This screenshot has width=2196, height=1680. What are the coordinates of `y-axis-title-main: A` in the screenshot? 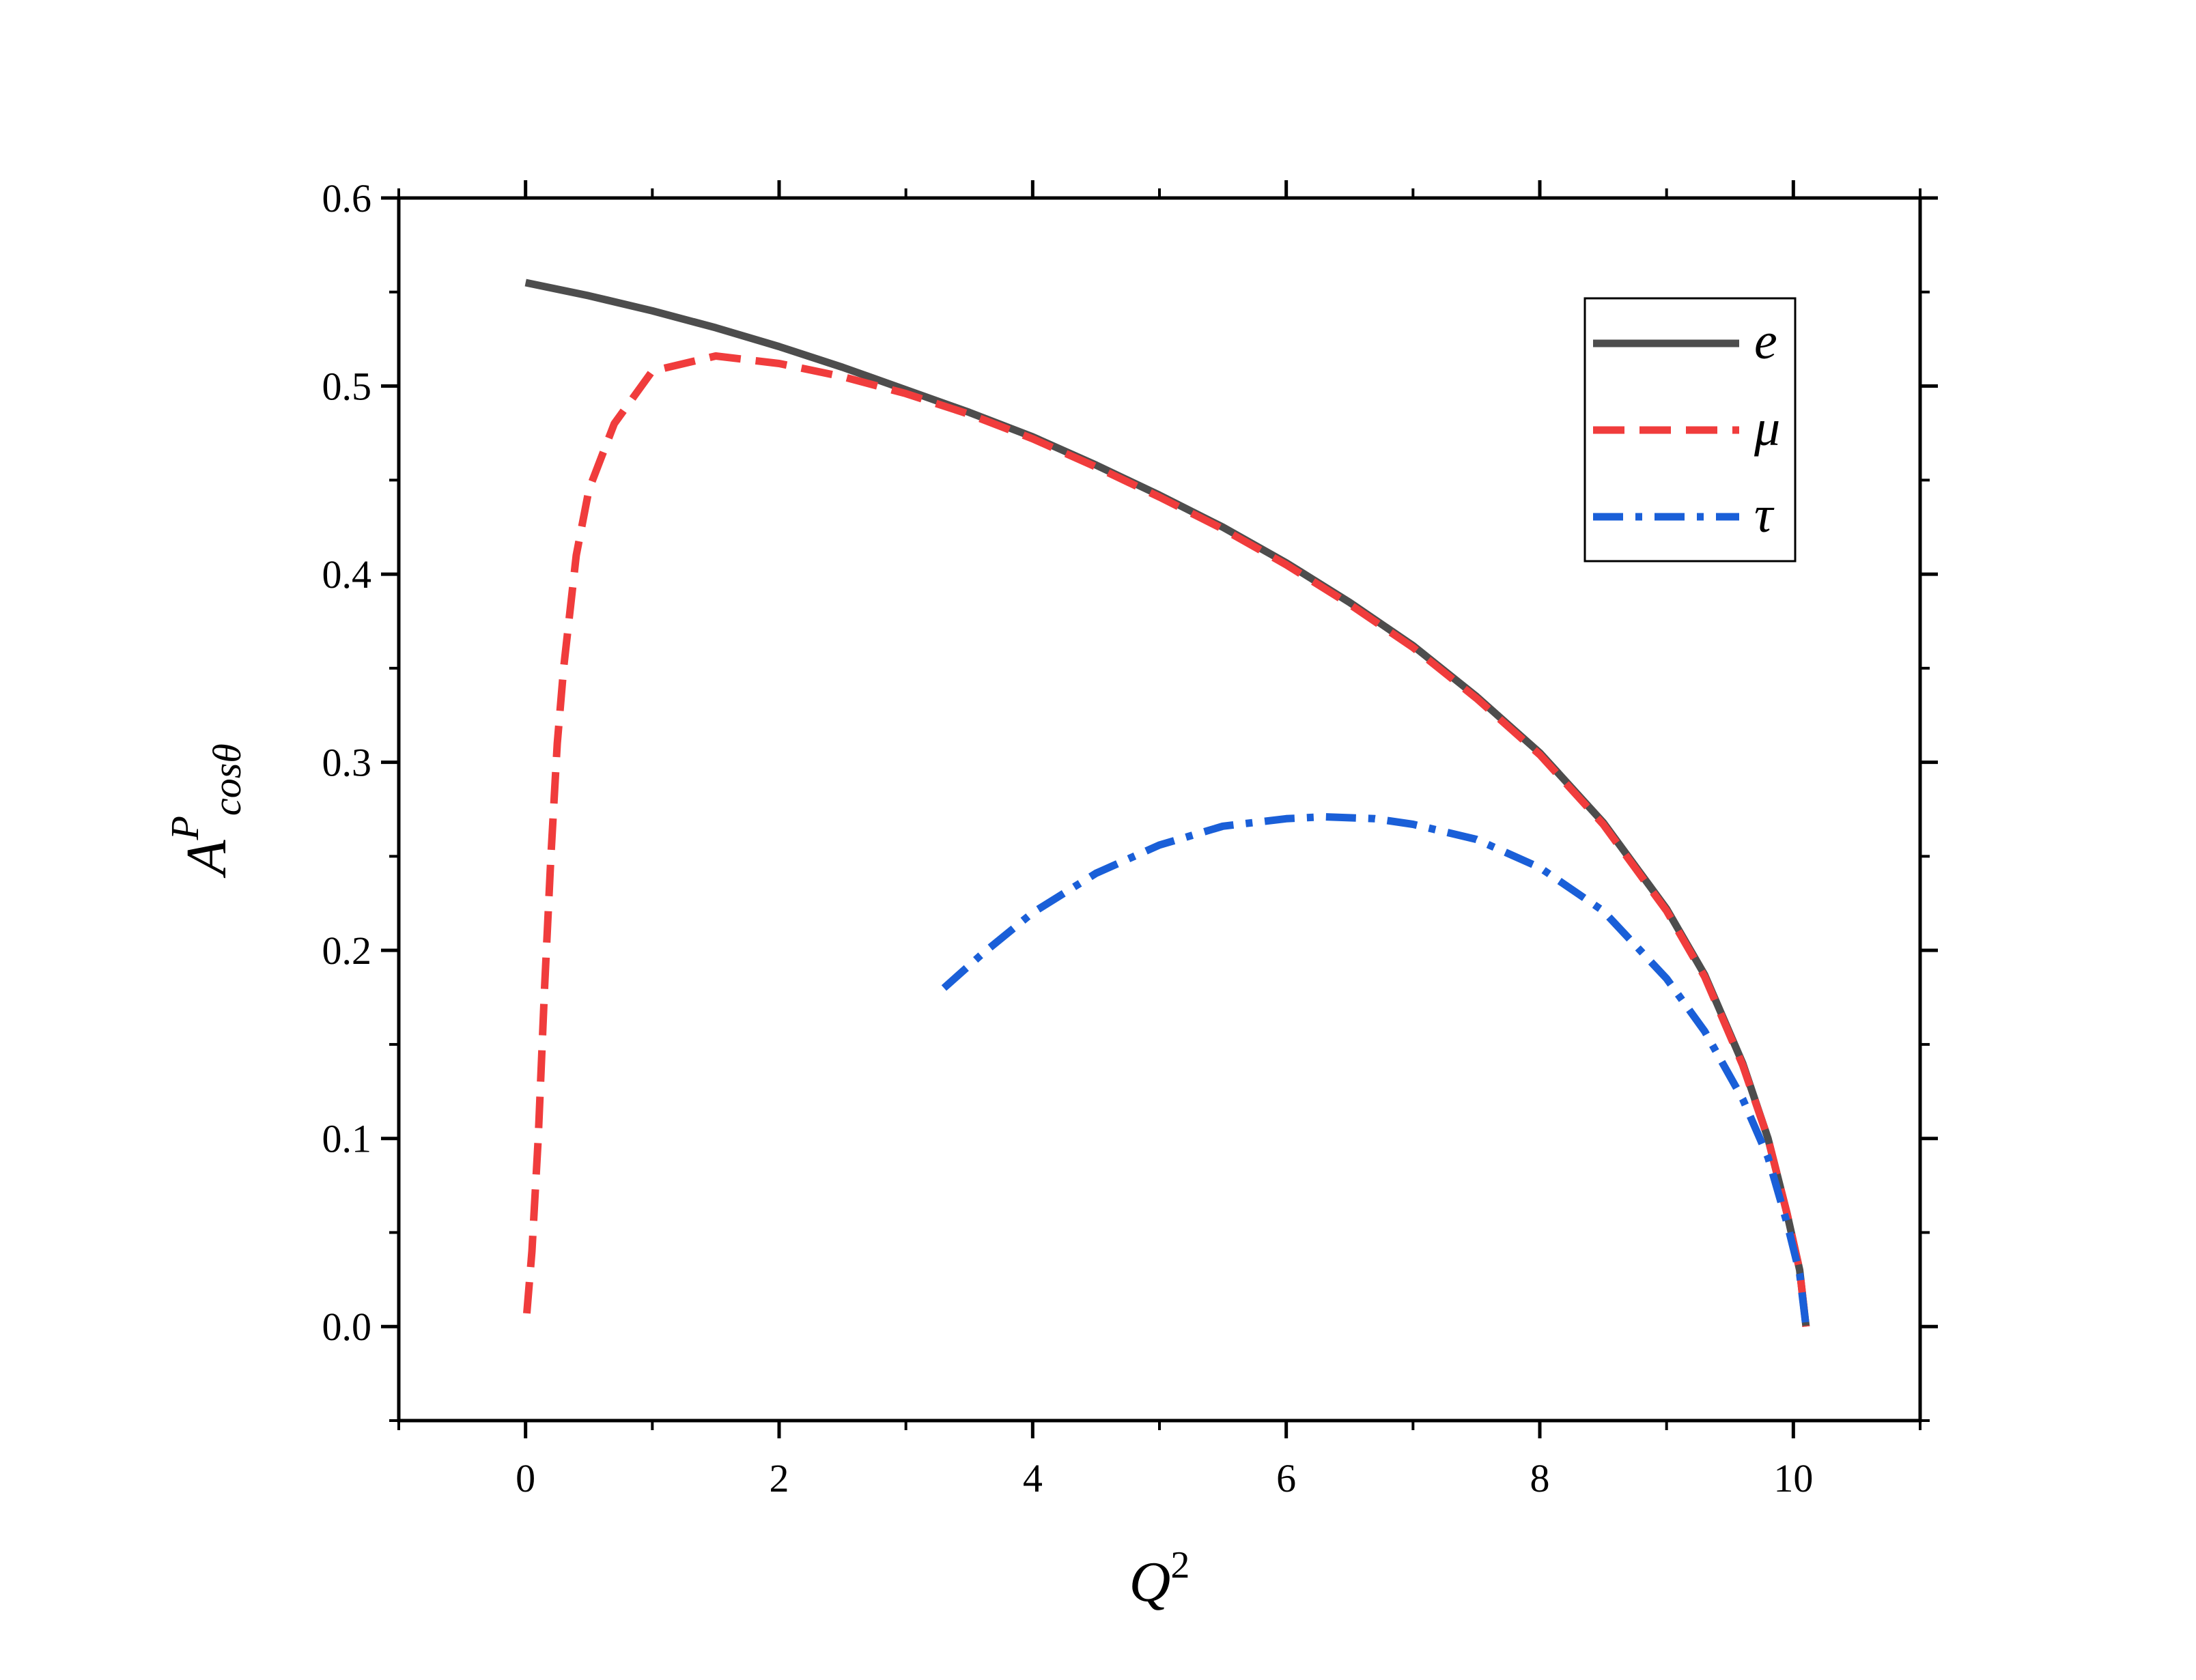 It's located at (207, 859).